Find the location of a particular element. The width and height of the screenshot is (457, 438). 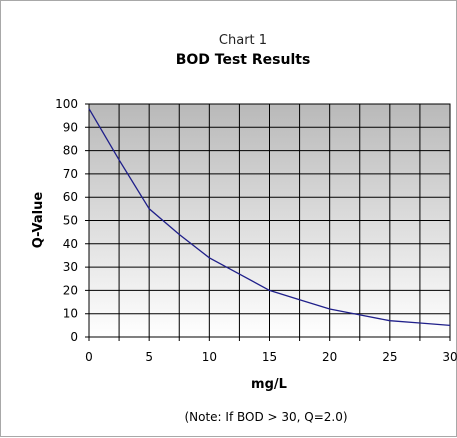

y-tick-label: 20 is located at coordinates (70, 290).